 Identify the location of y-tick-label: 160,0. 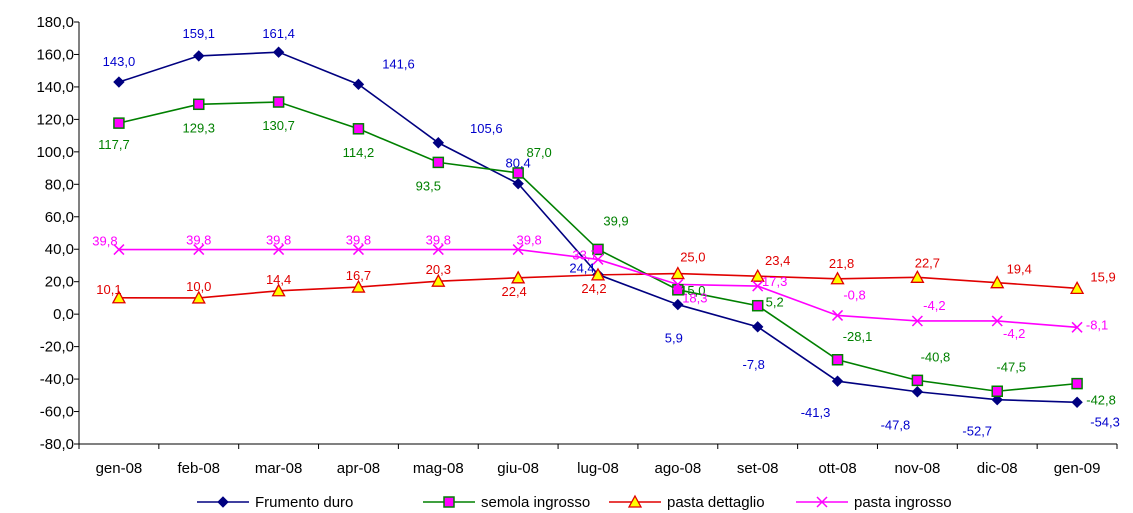
(55, 54).